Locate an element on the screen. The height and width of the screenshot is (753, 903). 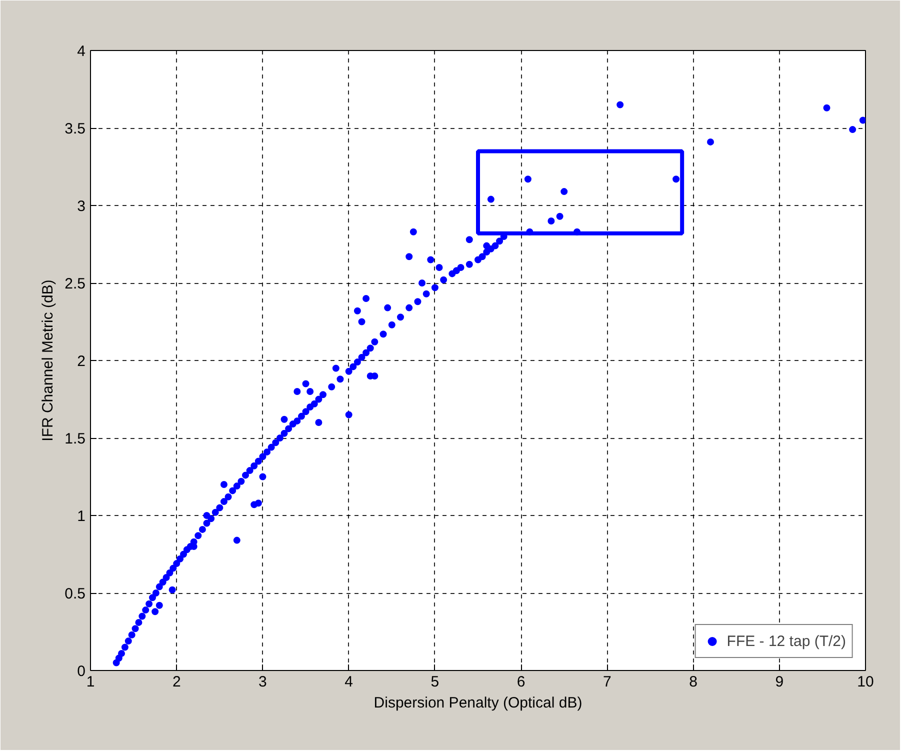
x-tick-label: 10 is located at coordinates (865, 682).